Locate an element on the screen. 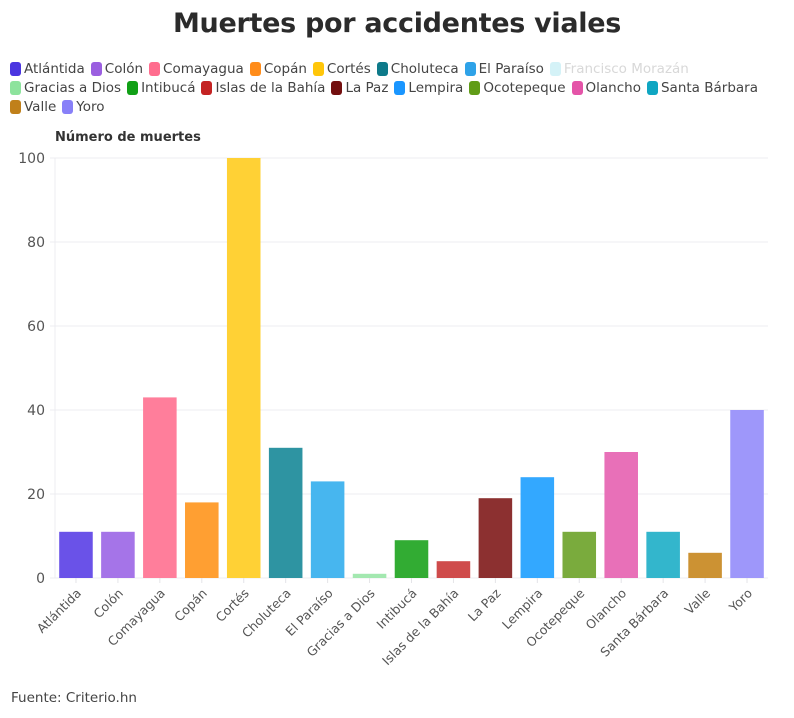 This screenshot has height=718, width=794. legend-label: Lempira is located at coordinates (436, 87).